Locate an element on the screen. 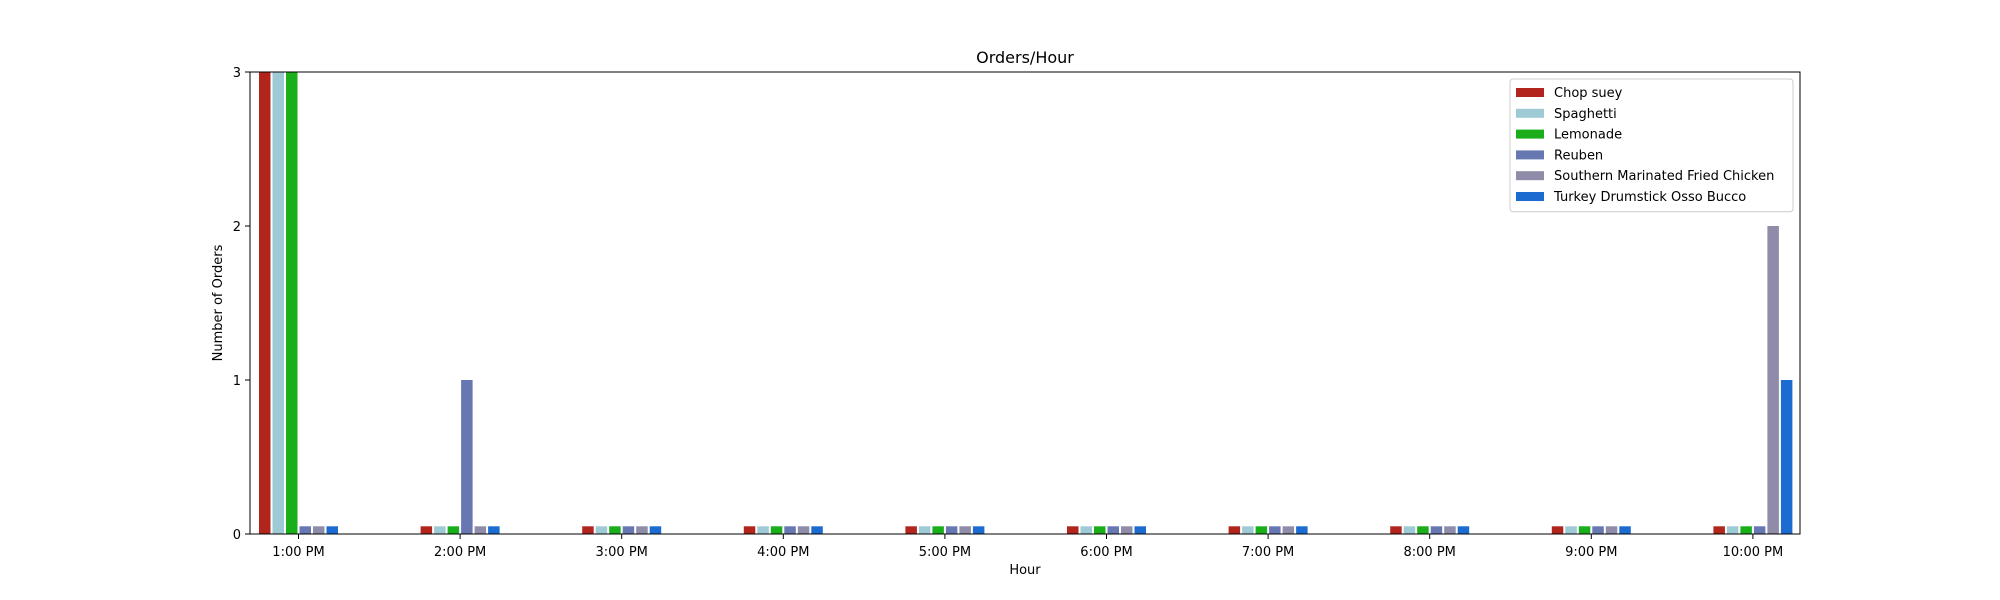 The width and height of the screenshot is (2000, 600). x-tick-label-6: 7:00 PM is located at coordinates (1268, 552).